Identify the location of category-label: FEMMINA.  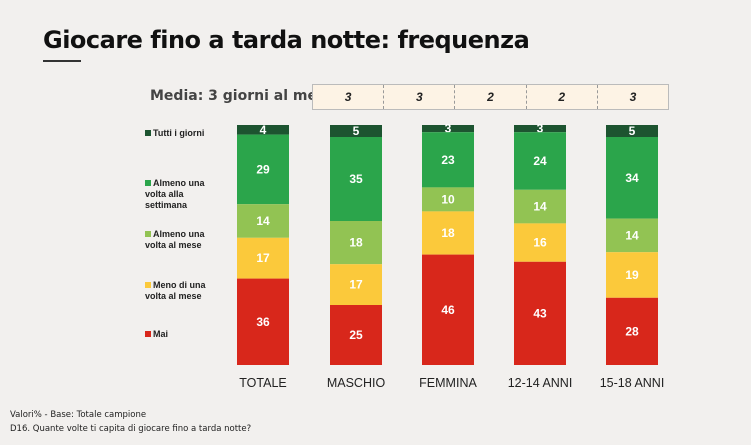
(448, 383).